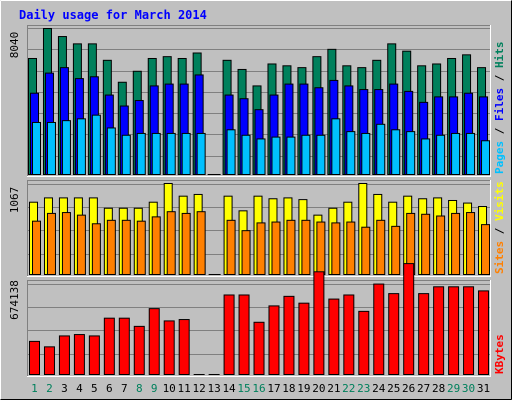 The height and width of the screenshot is (400, 512). Describe the element at coordinates (303, 388) in the screenshot. I see `x-tick-label: 19` at that location.